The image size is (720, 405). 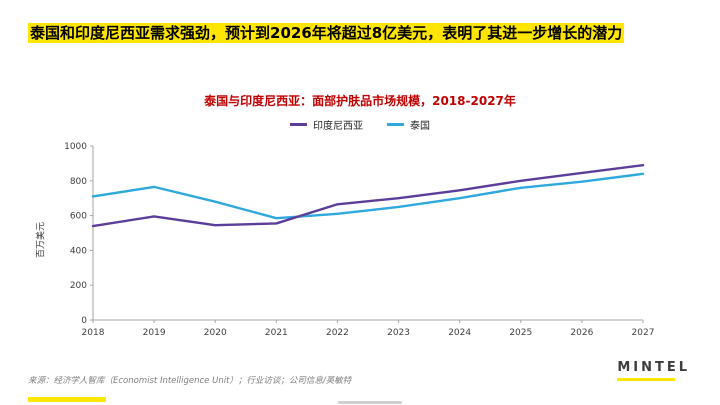 I want to click on series-line-印度尼西亚, so click(x=368, y=195).